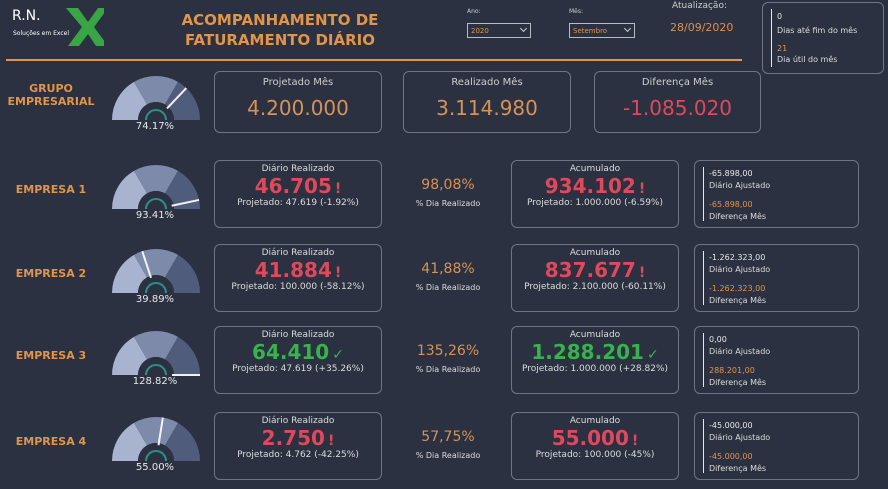 The height and width of the screenshot is (489, 888). Describe the element at coordinates (298, 270) in the screenshot. I see `diario-realizado-value-row: 41.884!` at that location.